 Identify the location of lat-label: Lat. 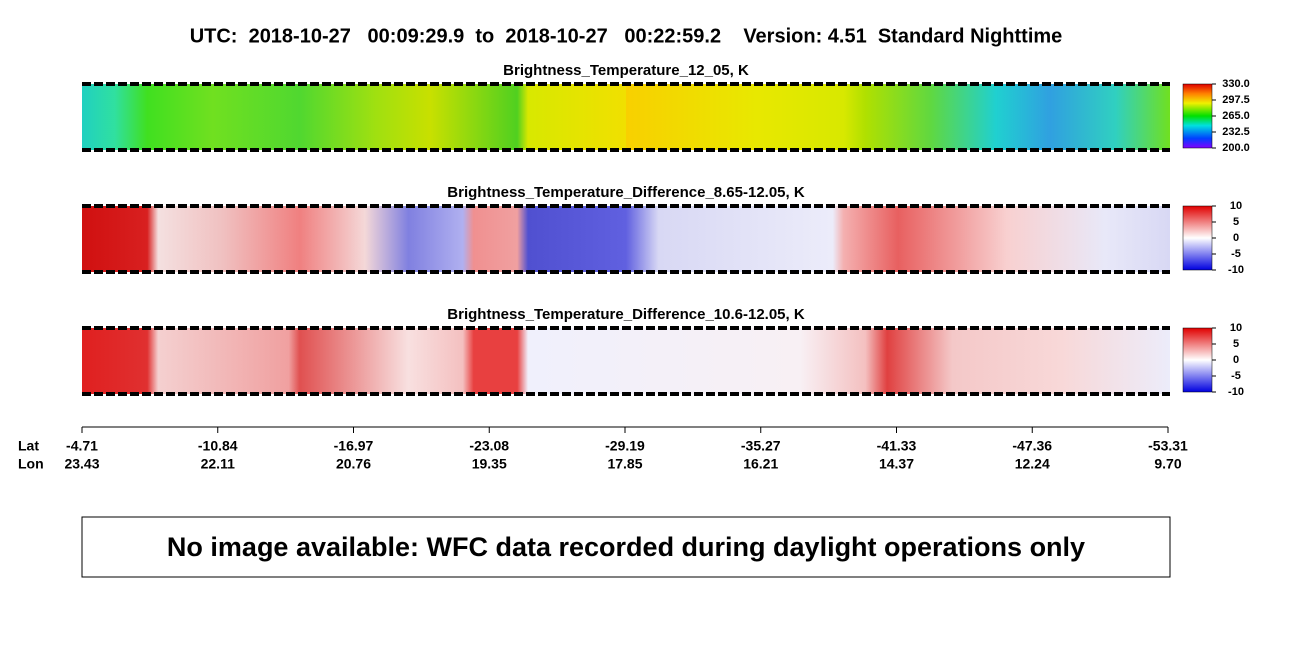
(28, 446).